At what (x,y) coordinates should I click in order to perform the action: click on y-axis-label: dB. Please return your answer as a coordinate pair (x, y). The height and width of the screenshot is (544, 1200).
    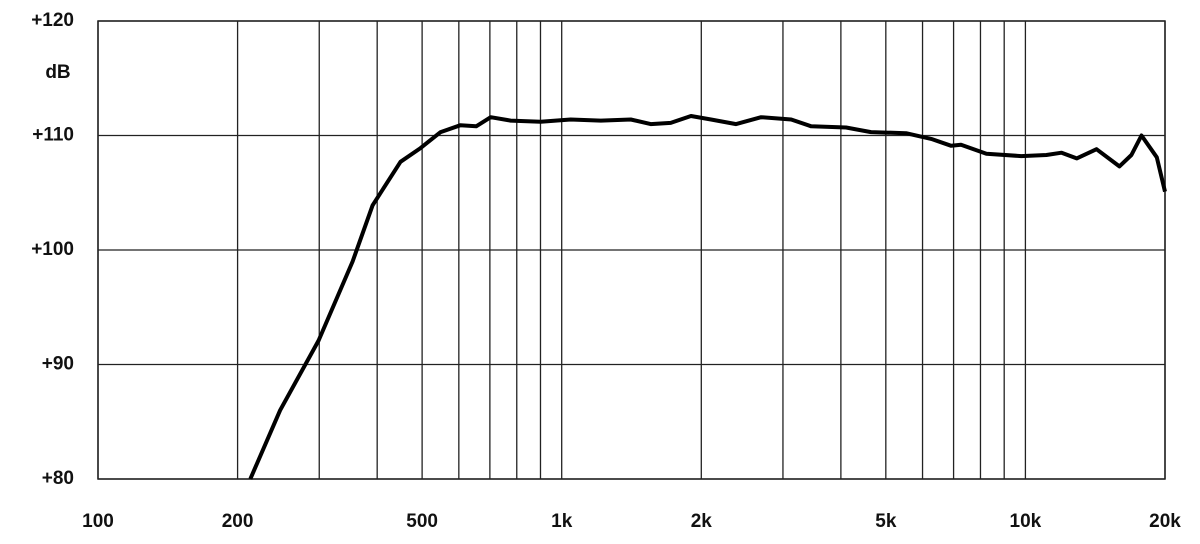
    Looking at the image, I should click on (57, 72).